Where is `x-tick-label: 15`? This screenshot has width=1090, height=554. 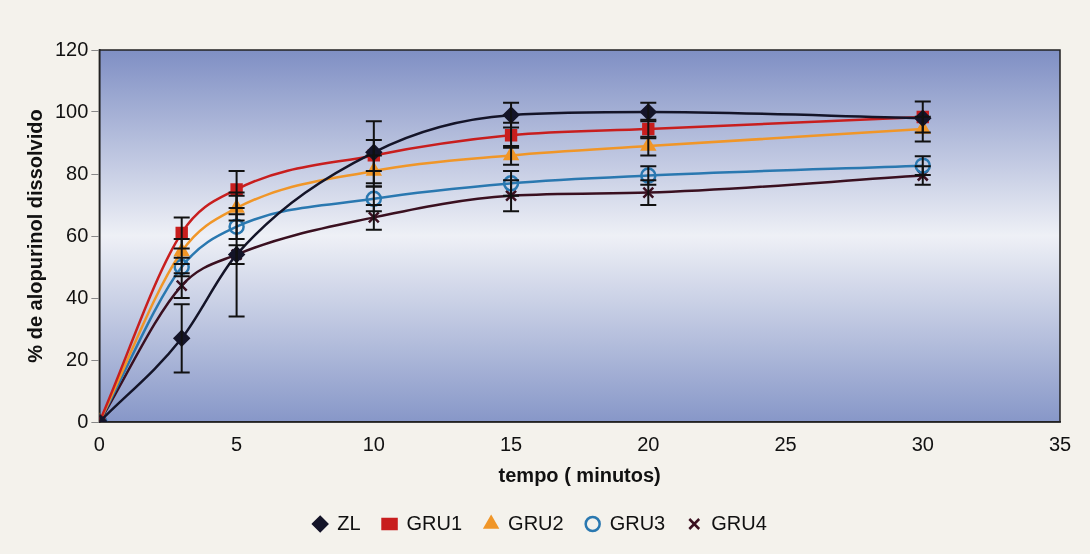 x-tick-label: 15 is located at coordinates (511, 443).